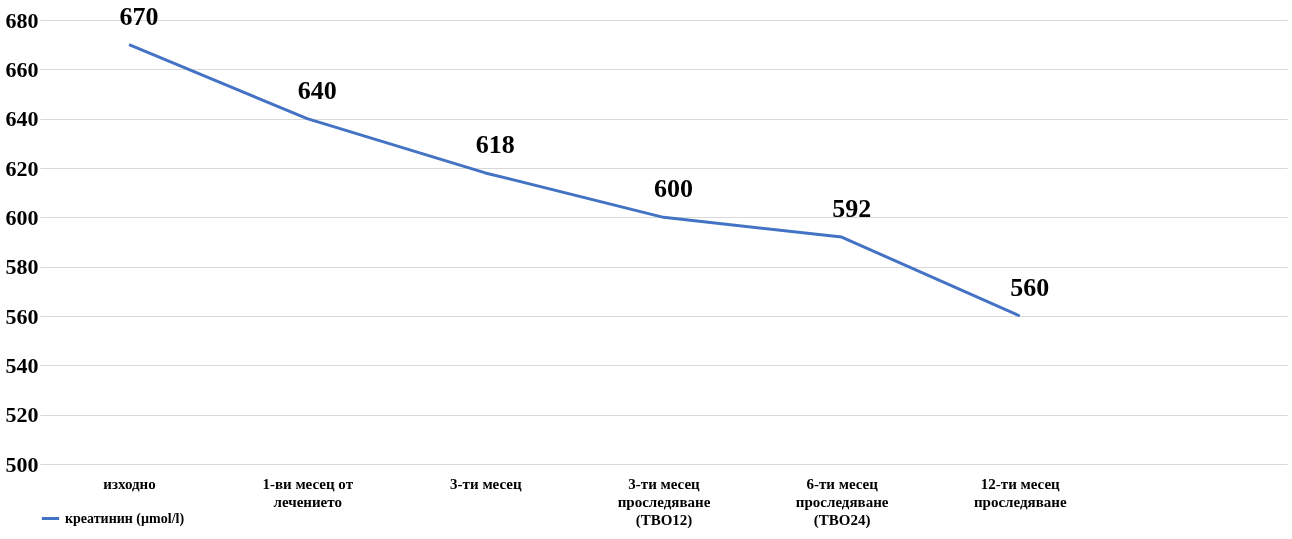 The image size is (1292, 539). What do you see at coordinates (852, 209) in the screenshot?
I see `data-label: 592` at bounding box center [852, 209].